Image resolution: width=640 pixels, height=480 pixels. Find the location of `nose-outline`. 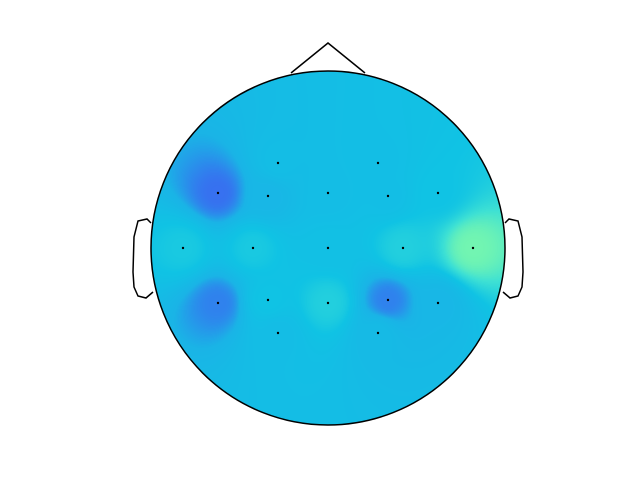

nose-outline is located at coordinates (328, 58).